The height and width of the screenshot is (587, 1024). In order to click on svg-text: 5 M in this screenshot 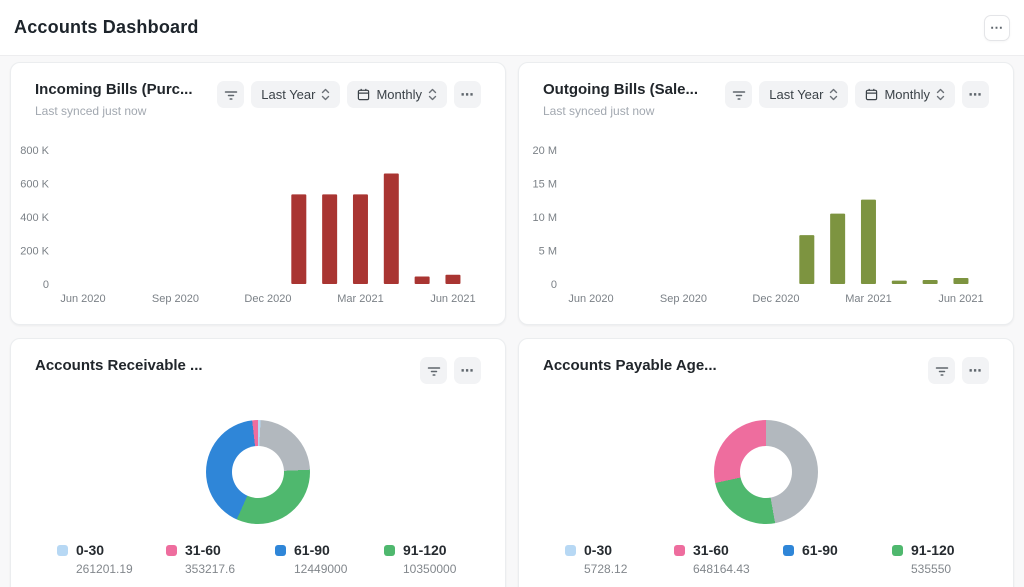, I will do `click(548, 251)`.